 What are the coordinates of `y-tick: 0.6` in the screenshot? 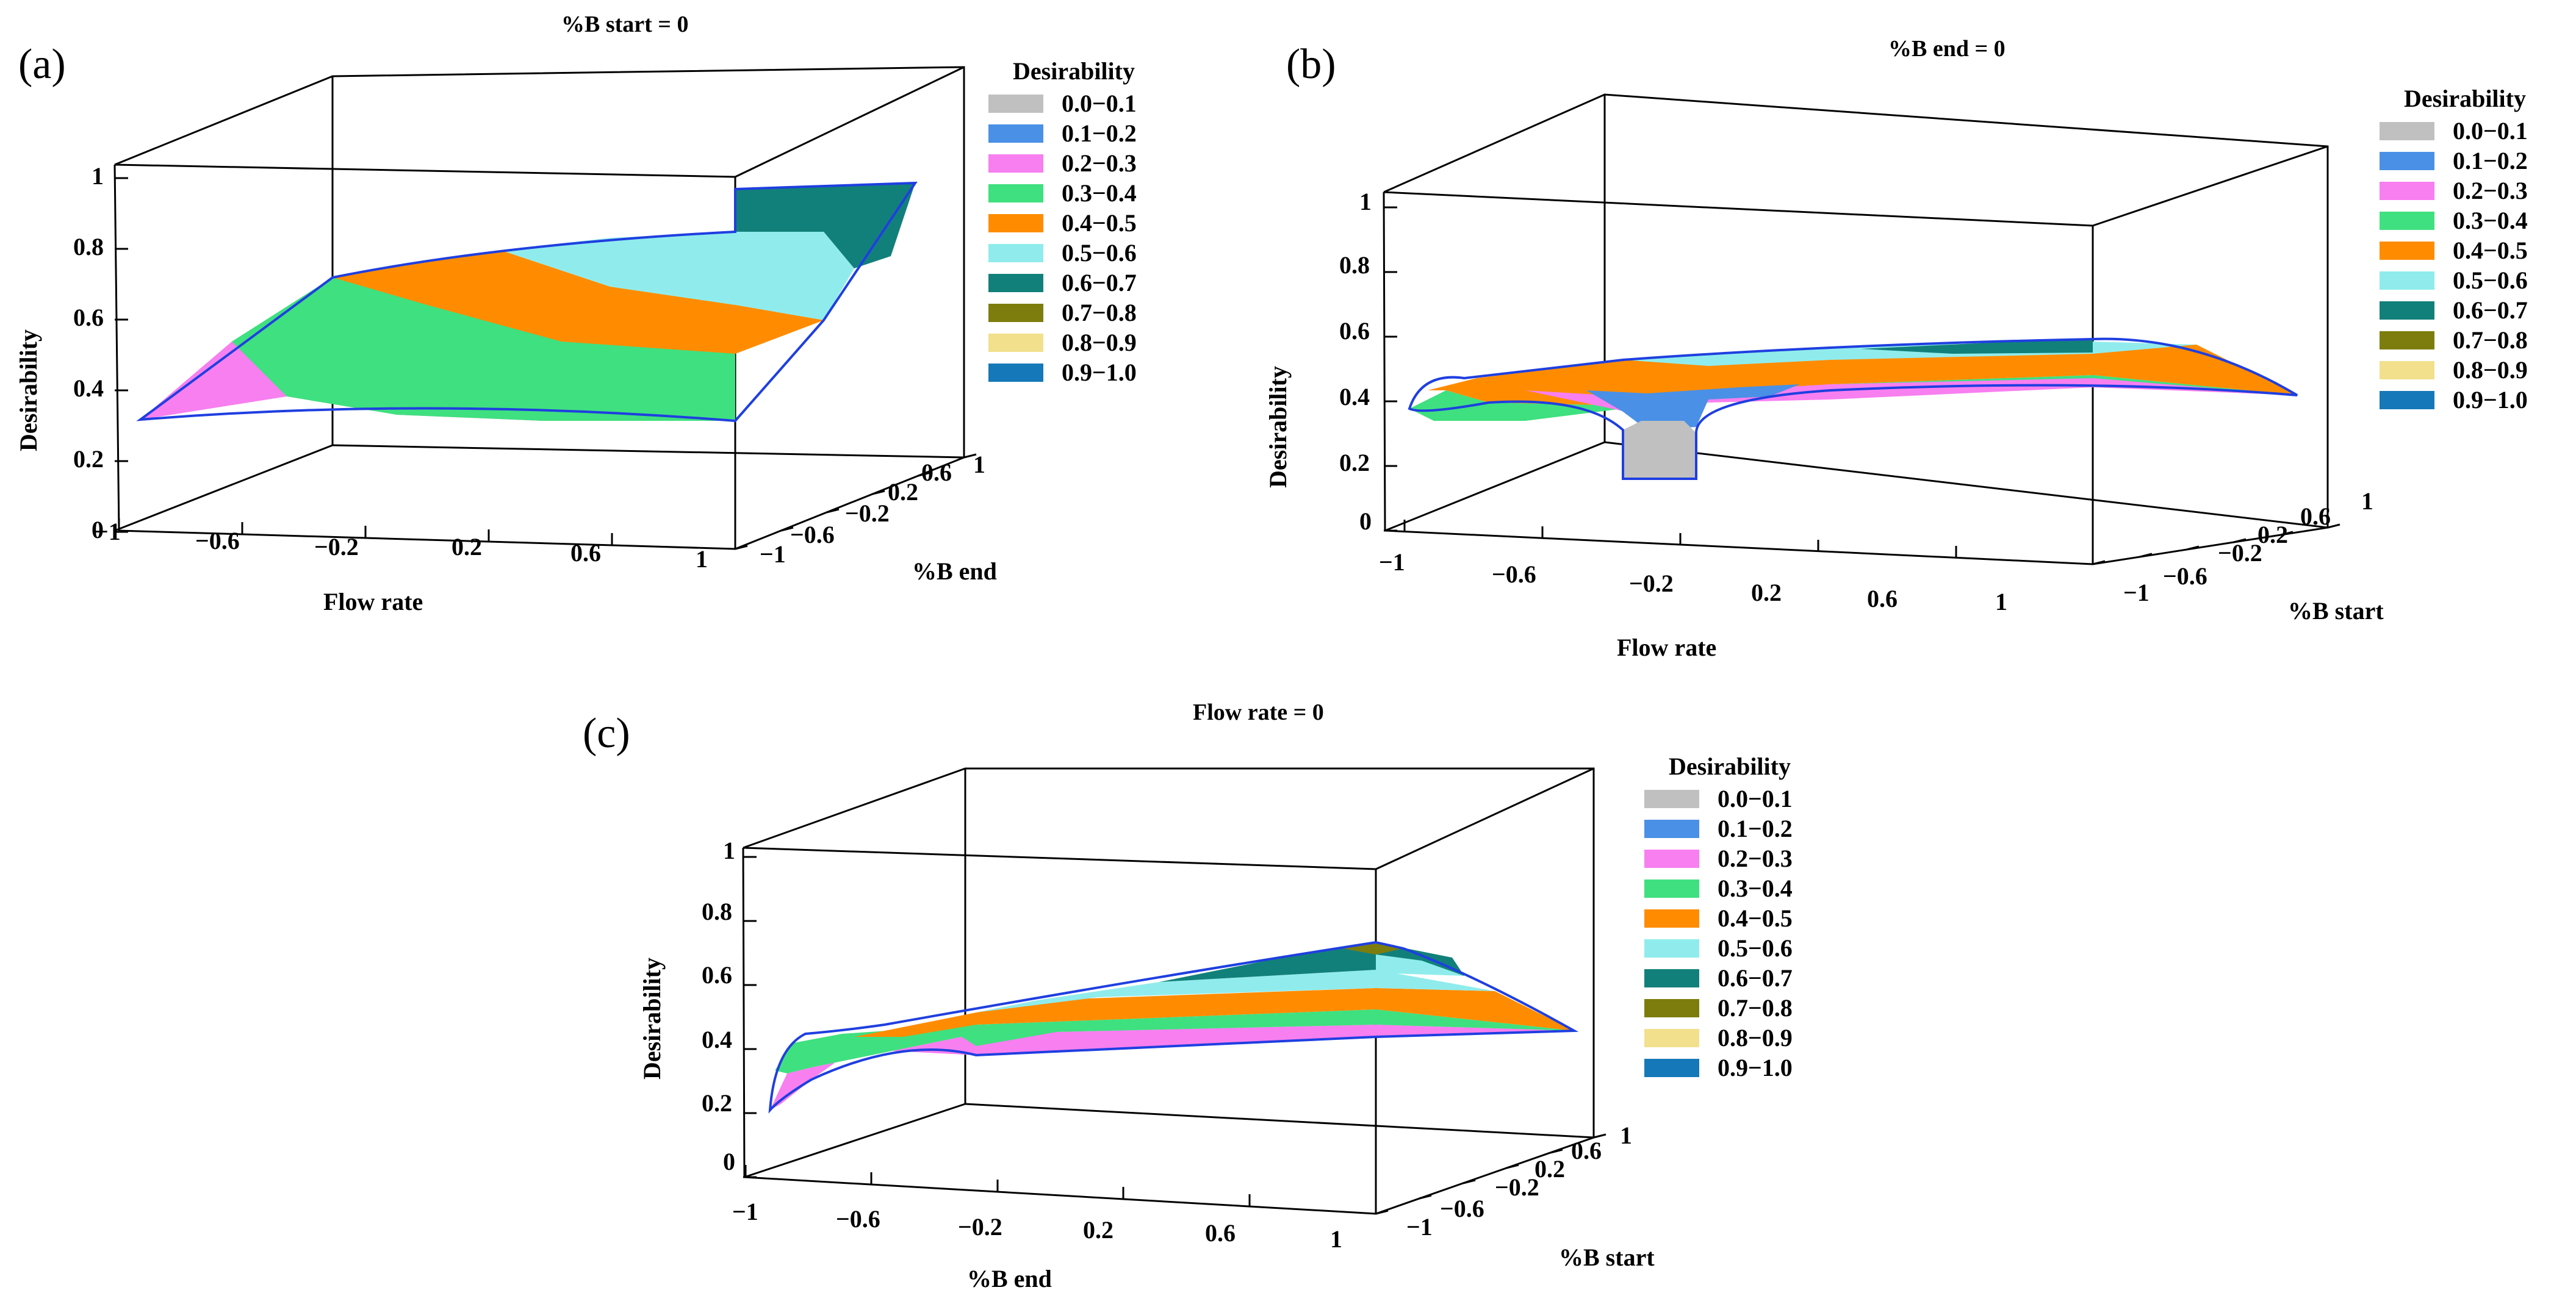 It's located at (936, 472).